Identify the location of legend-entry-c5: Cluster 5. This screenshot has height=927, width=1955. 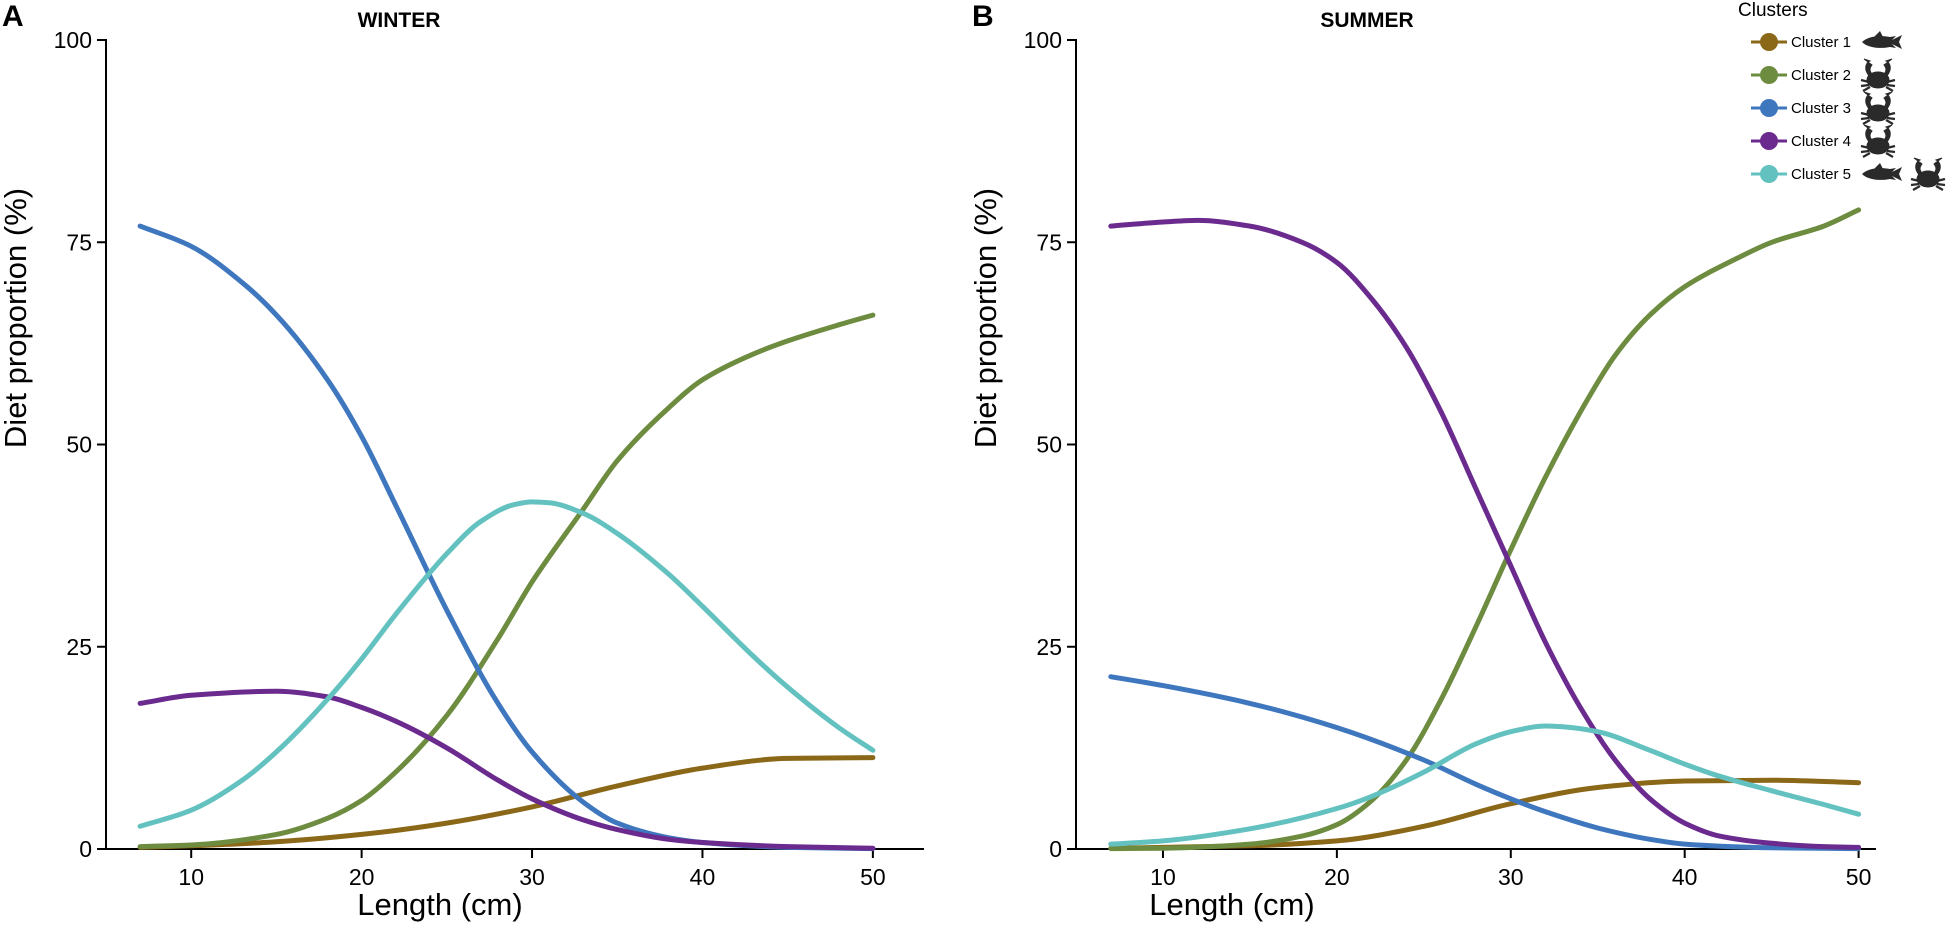
(1849, 174).